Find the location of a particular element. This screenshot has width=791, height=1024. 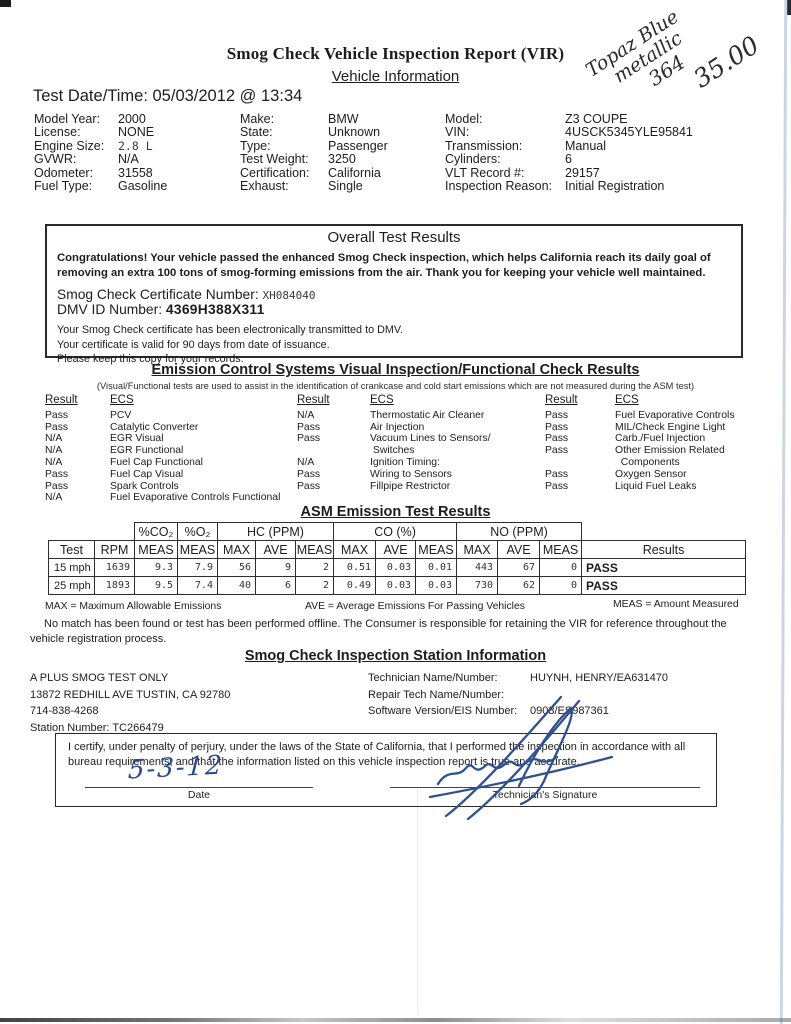

test-speed: 15 mph is located at coordinates (71, 567).